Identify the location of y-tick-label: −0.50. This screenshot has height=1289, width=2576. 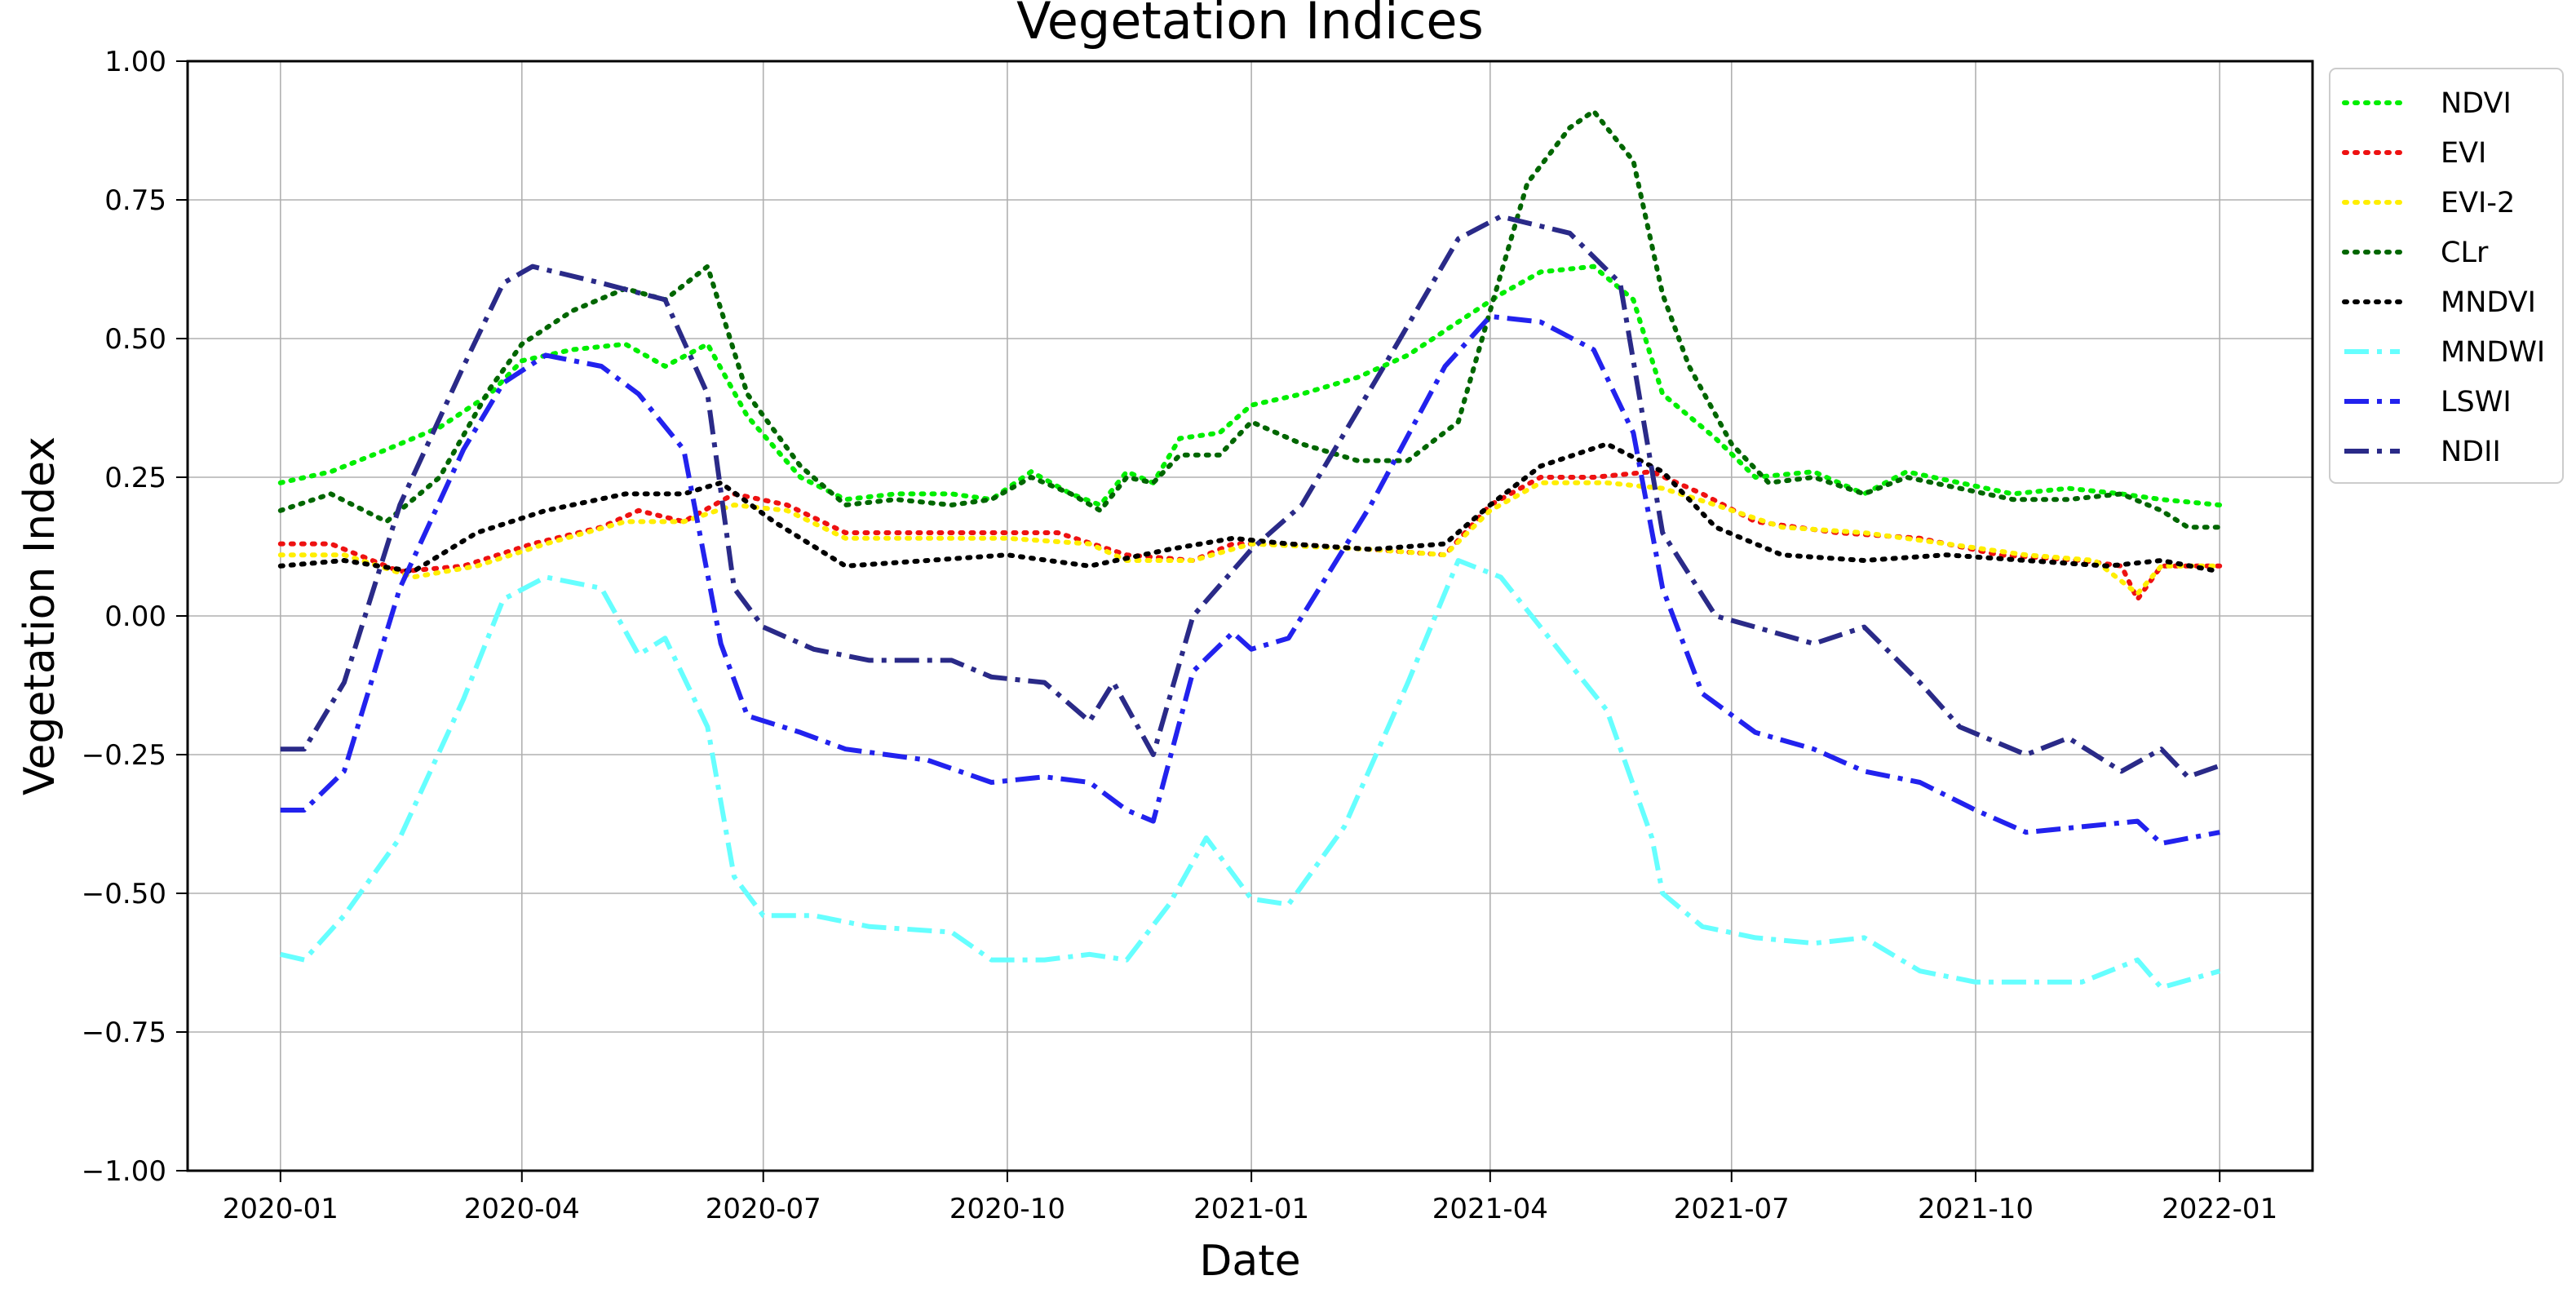
(124, 894).